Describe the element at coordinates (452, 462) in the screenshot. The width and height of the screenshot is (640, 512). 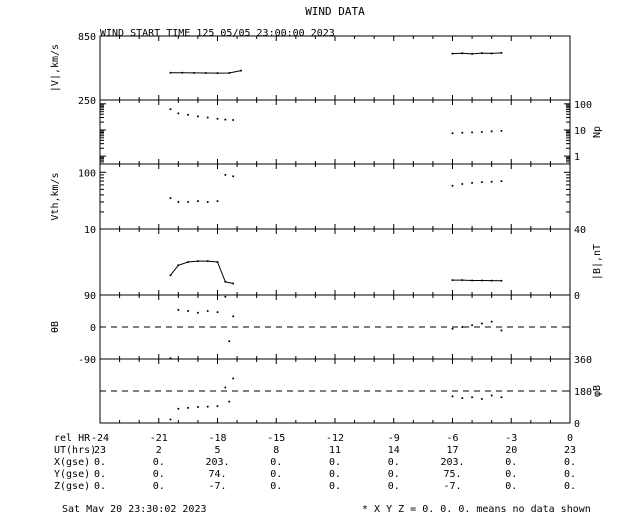
I see `x-row-value: 203.` at that location.